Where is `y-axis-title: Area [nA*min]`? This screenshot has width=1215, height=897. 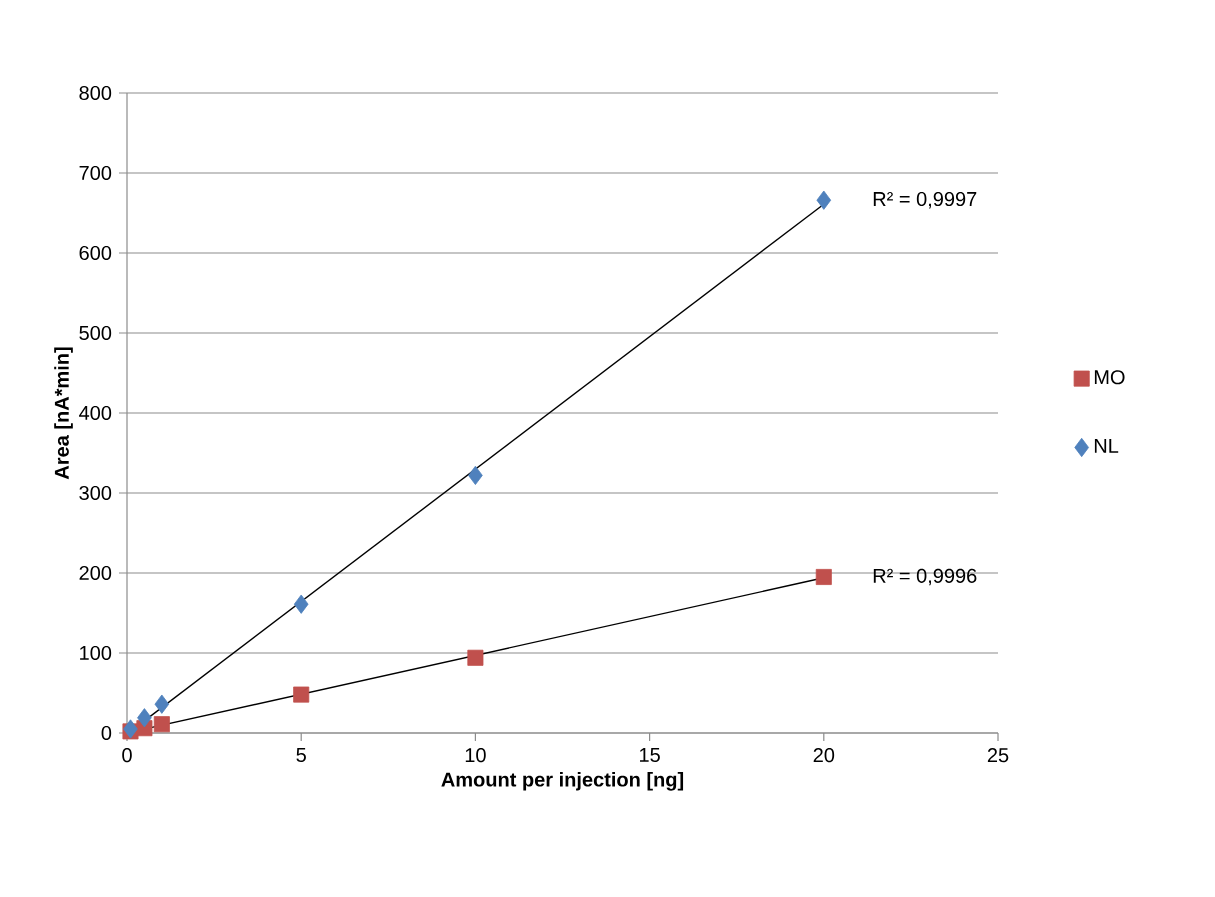 y-axis-title: Area [nA*min] is located at coordinates (63, 413).